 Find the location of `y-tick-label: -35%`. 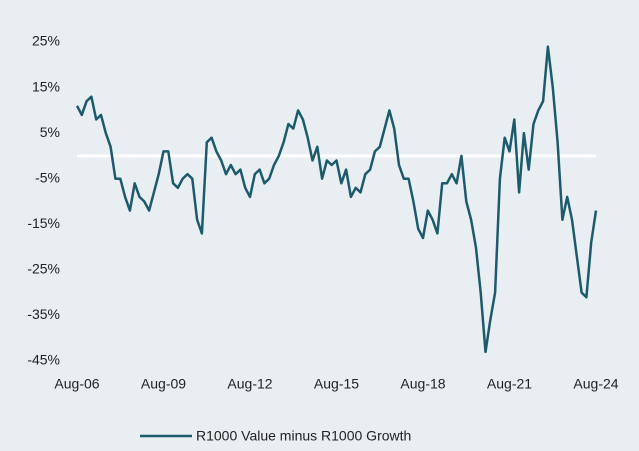

y-tick-label: -35% is located at coordinates (43, 314).